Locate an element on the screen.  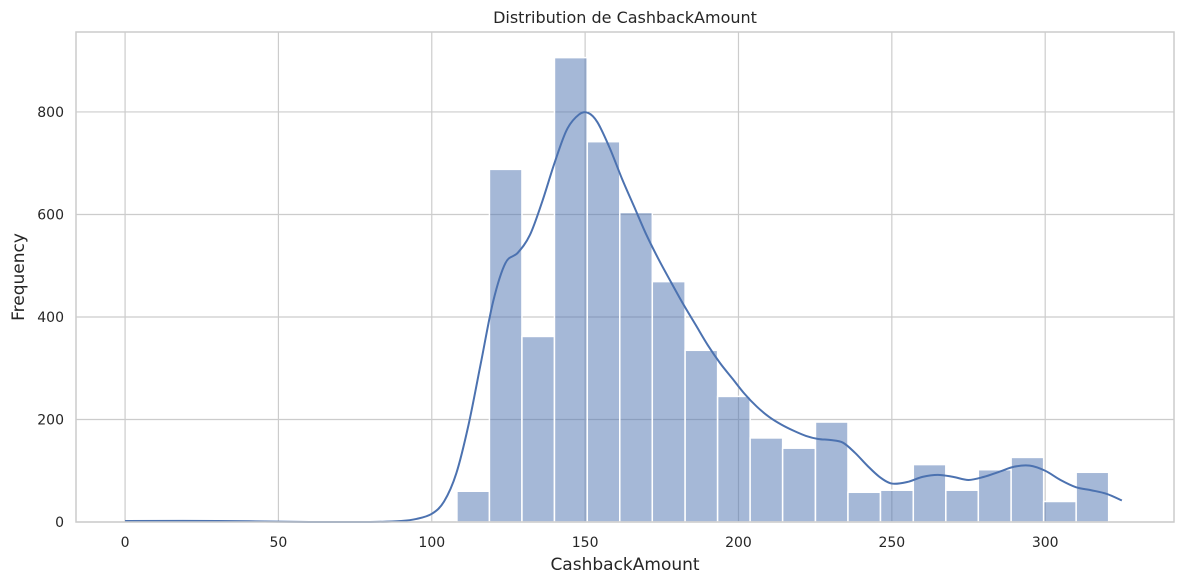
y-tick-label: 200 is located at coordinates (50, 420).